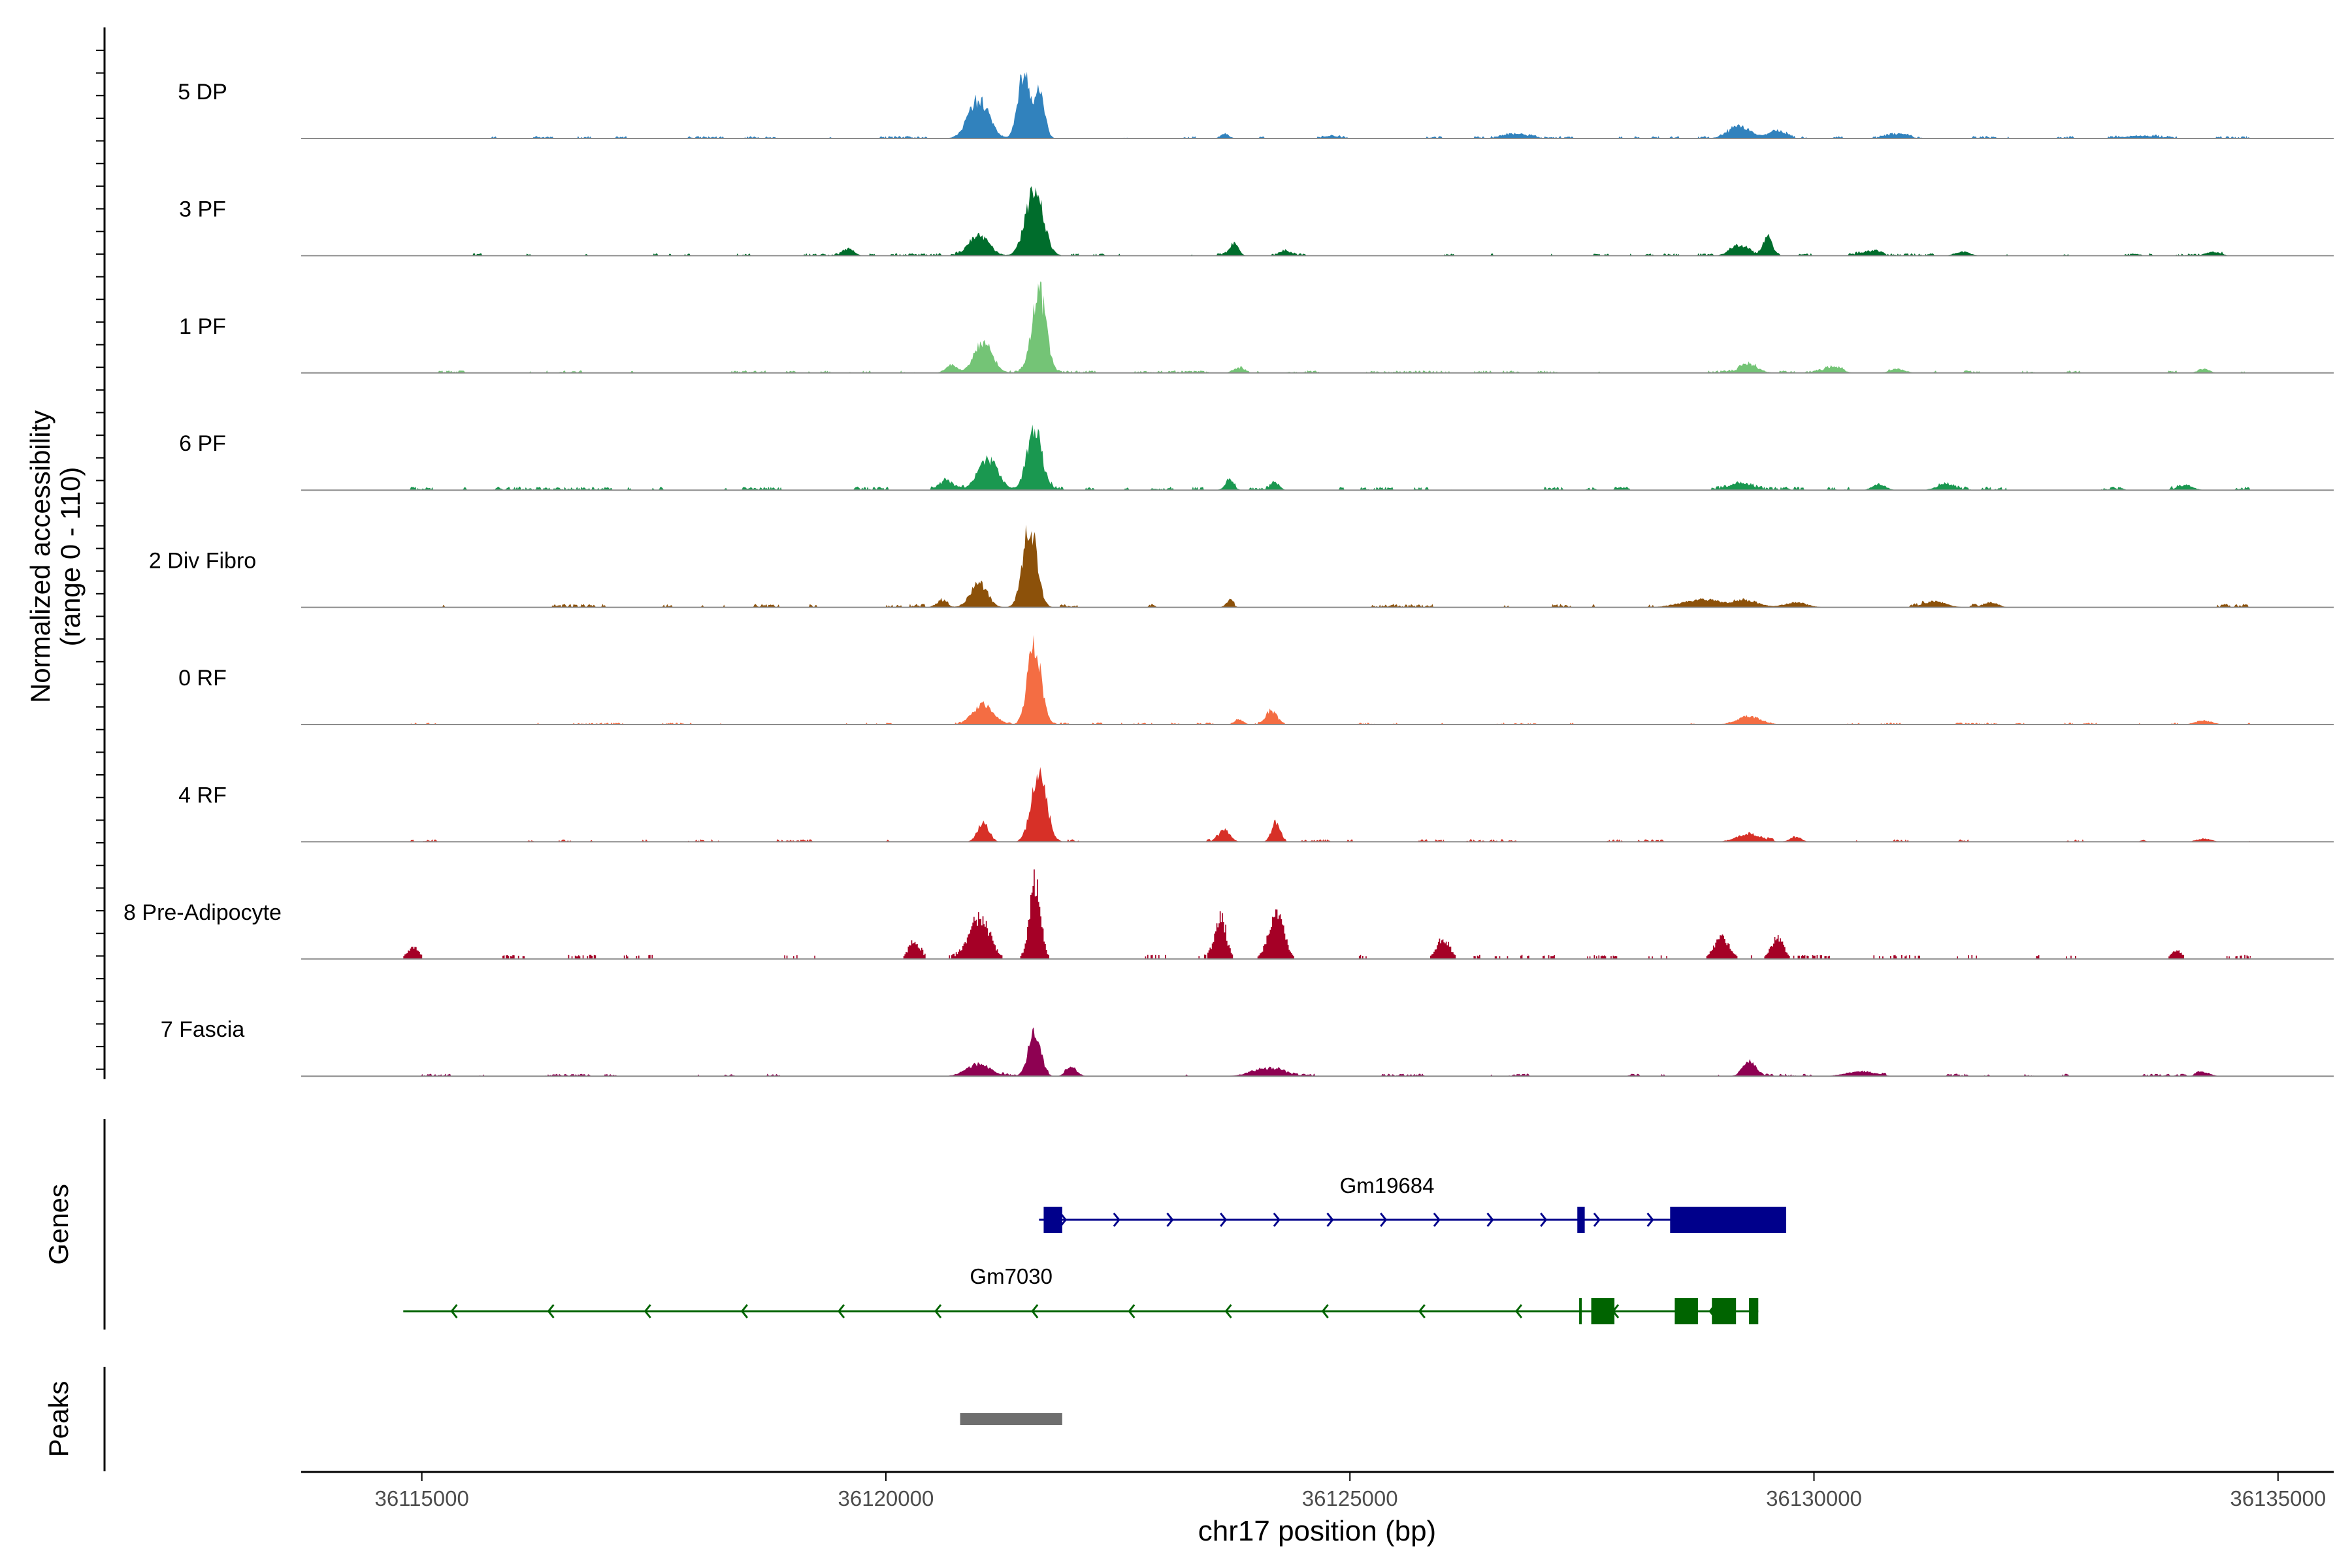  What do you see at coordinates (1094, 1248) in the screenshot?
I see `genes-track: Gm19684 Gm7030` at bounding box center [1094, 1248].